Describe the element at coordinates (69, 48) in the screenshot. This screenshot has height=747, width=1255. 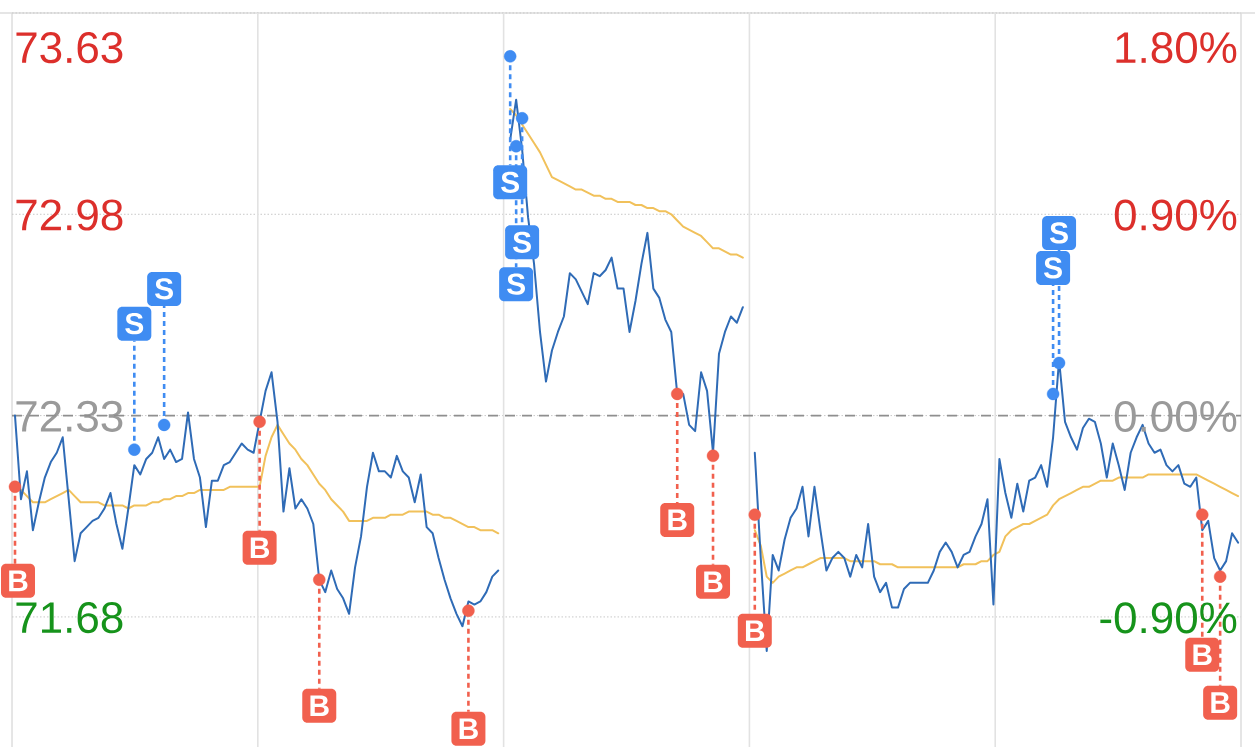
I see `y-tick-label: 73.63` at that location.